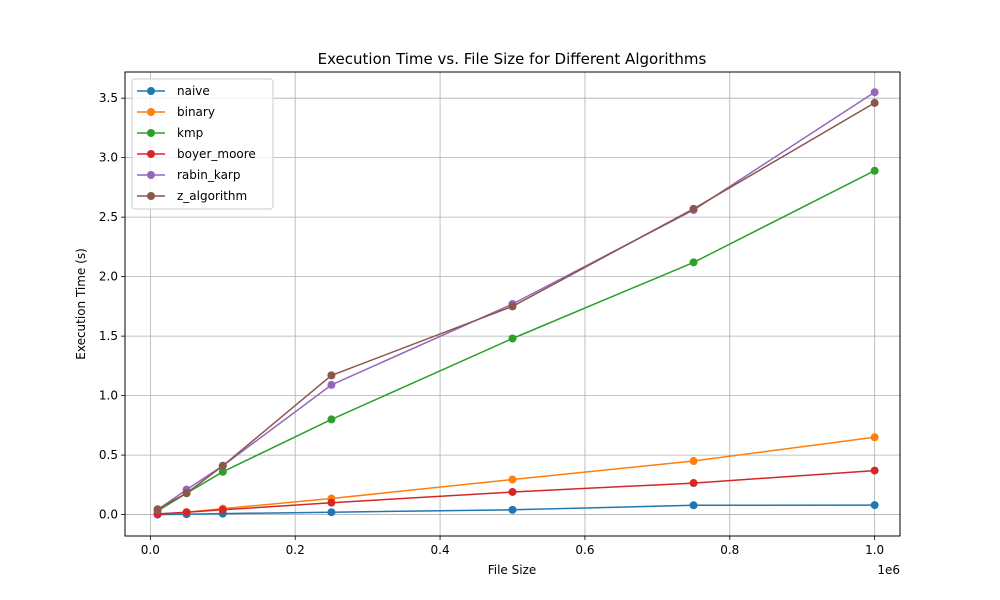  I want to click on legend-label: z_algorithm, so click(212, 196).